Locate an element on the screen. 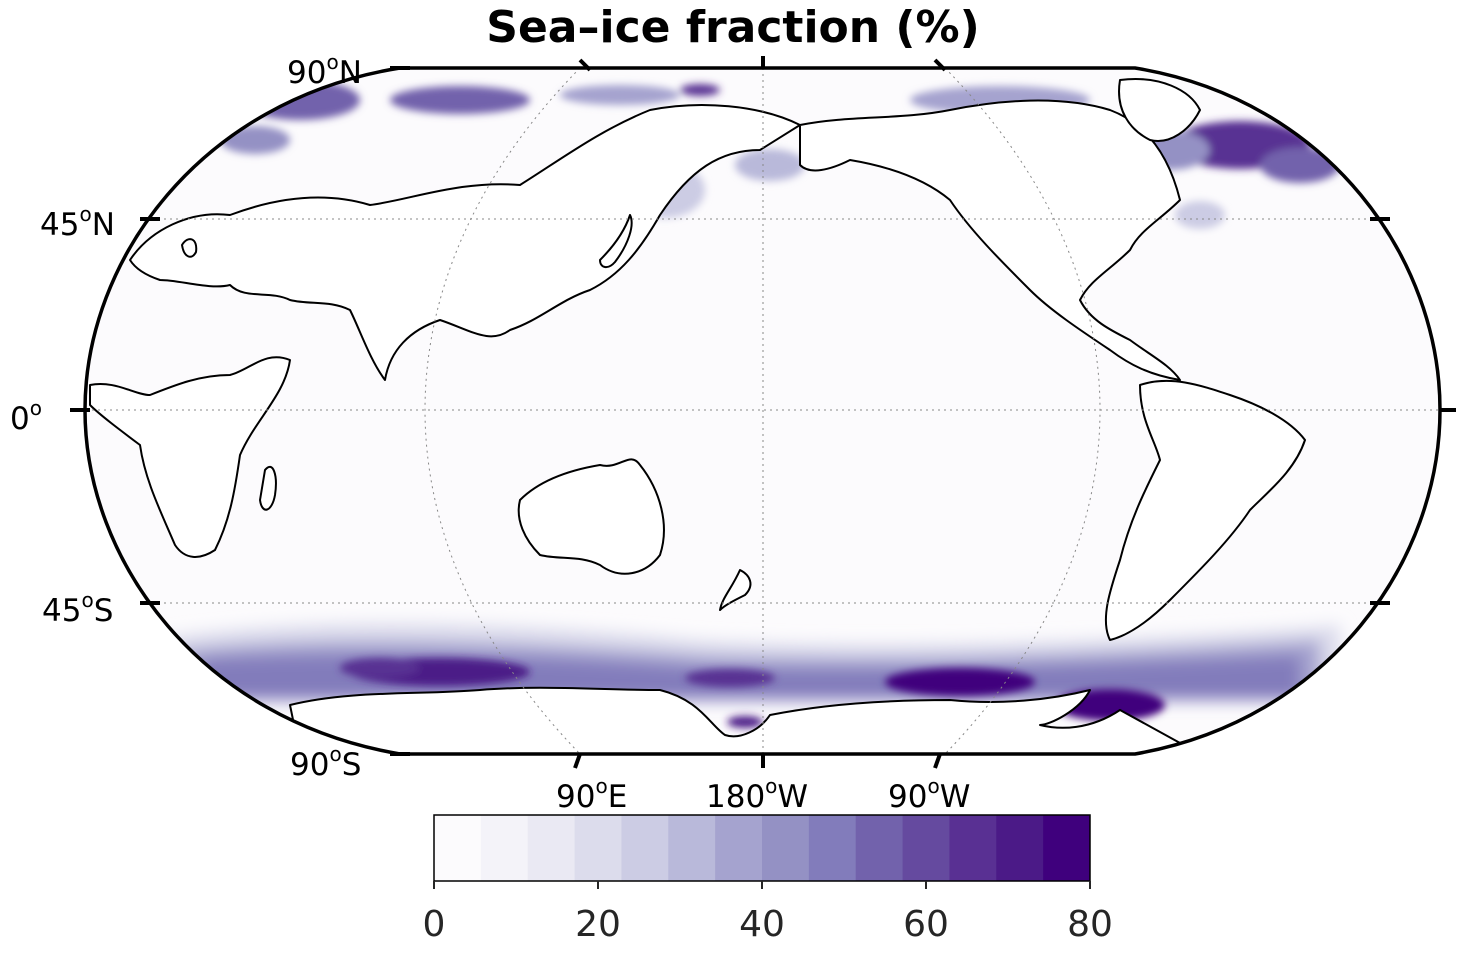 This screenshot has width=1466, height=954. colorbar-ticks is located at coordinates (762, 885).